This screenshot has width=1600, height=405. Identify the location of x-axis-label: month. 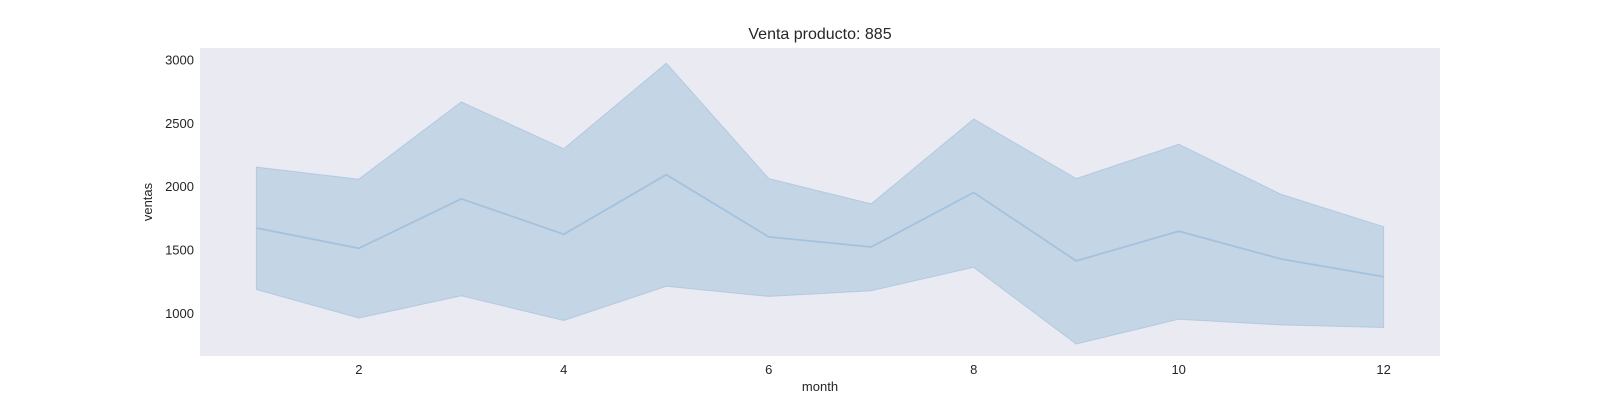
(820, 386).